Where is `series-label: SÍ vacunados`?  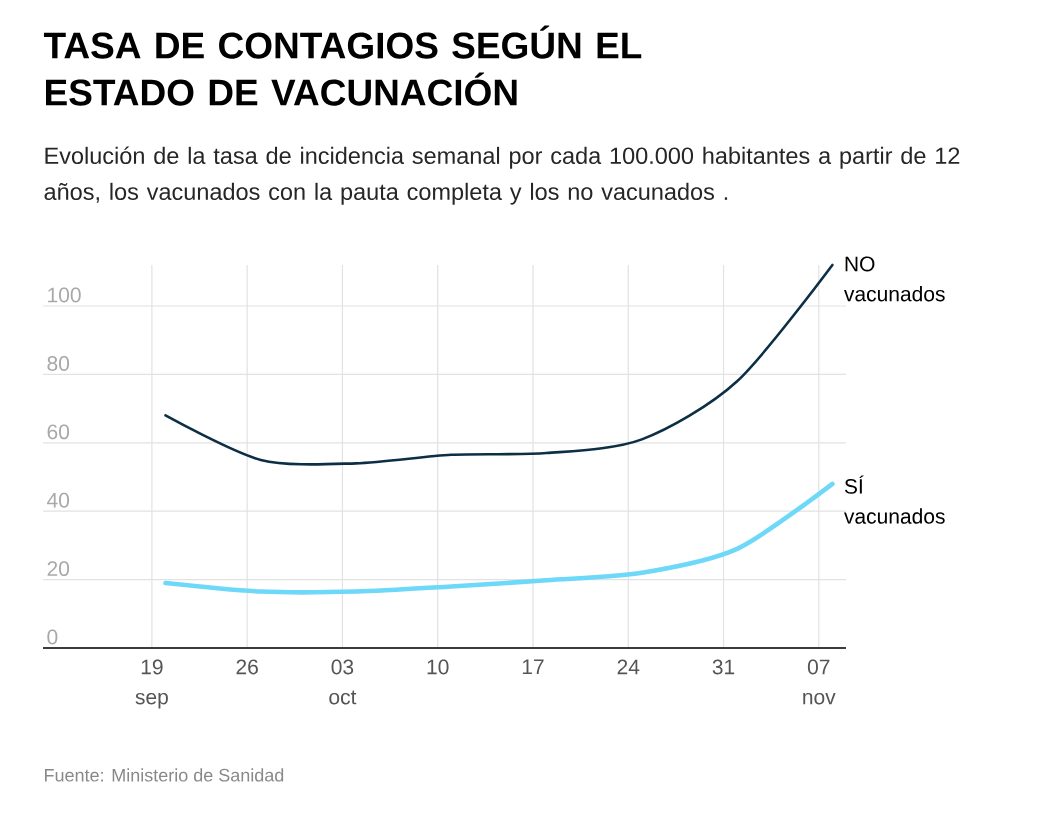
series-label: SÍ vacunados is located at coordinates (894, 499).